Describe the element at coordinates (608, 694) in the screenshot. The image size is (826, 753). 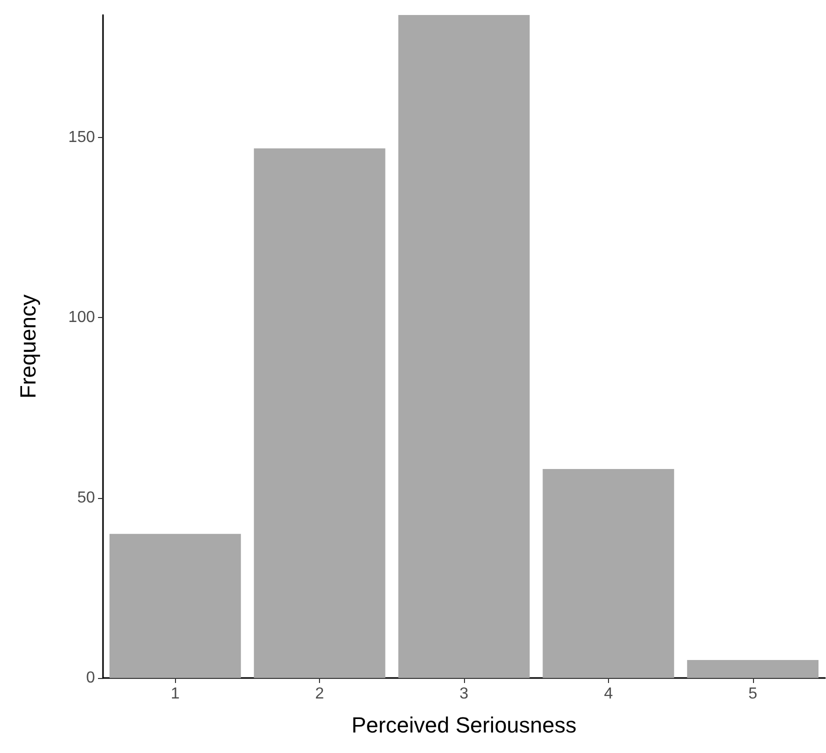
I see `x-tick-label: 4` at that location.